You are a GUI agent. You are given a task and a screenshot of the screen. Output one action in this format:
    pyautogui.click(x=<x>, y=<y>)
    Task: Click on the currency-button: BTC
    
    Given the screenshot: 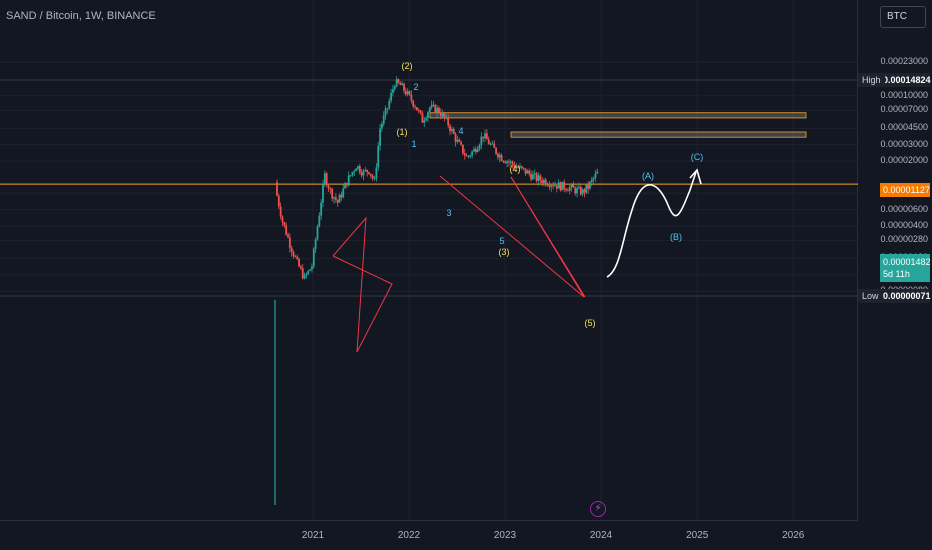 What is the action you would take?
    pyautogui.click(x=903, y=17)
    